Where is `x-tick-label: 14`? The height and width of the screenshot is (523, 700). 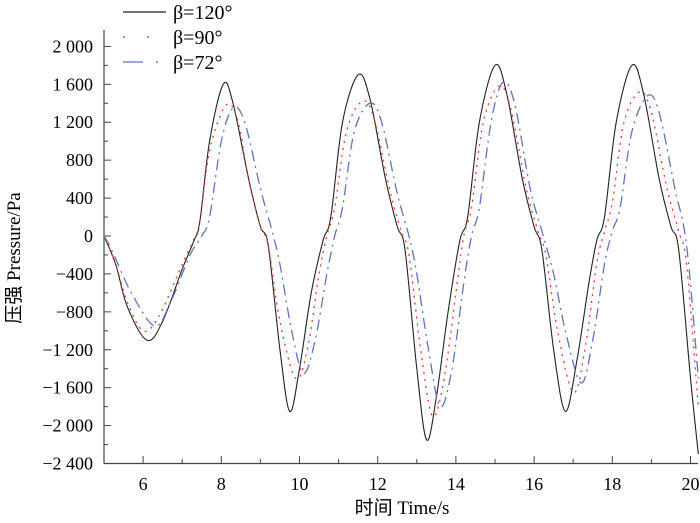
x-tick-label: 14 is located at coordinates (456, 484).